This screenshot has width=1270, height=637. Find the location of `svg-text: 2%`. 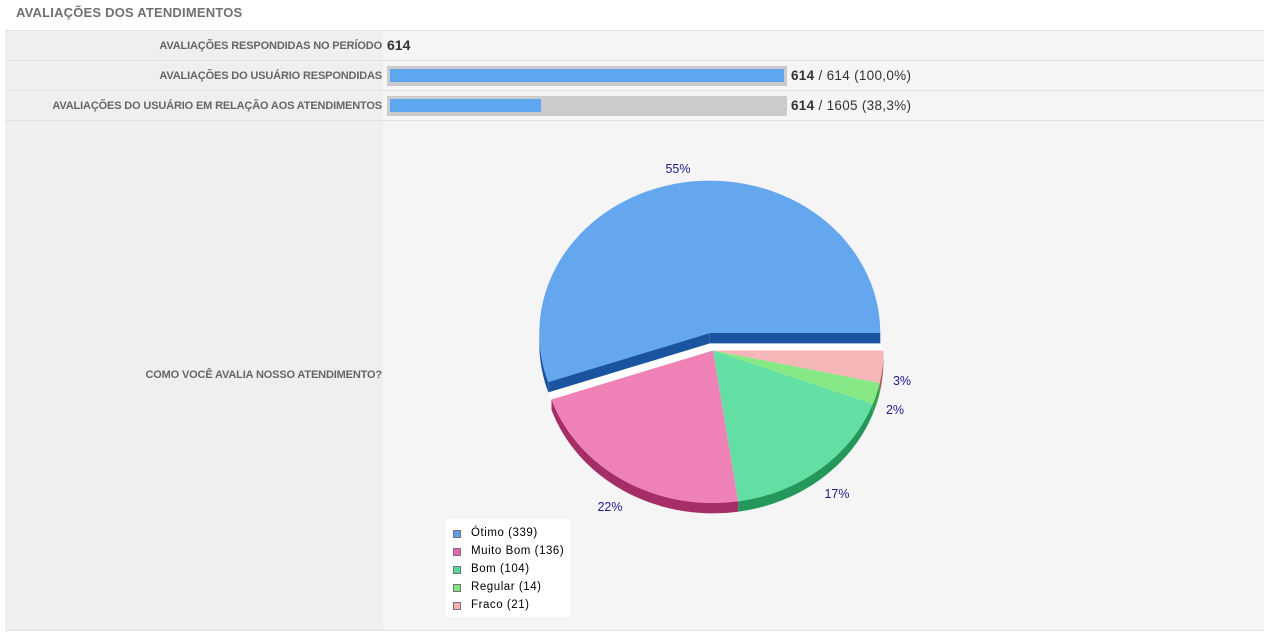

svg-text: 2% is located at coordinates (895, 410).